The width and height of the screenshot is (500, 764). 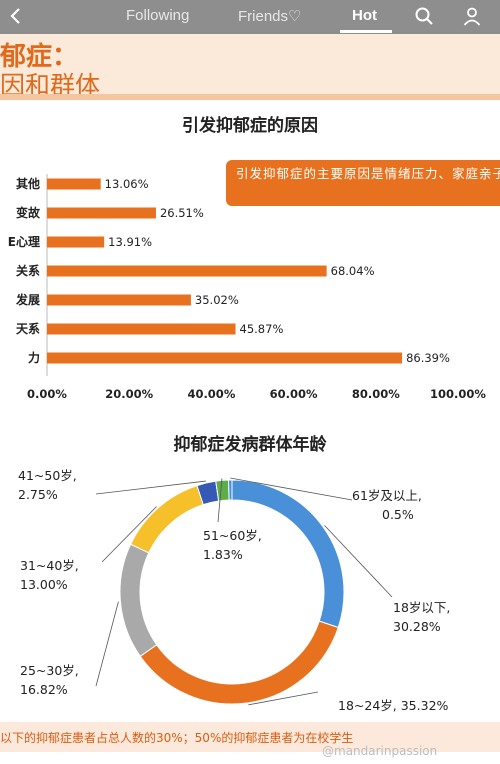 What do you see at coordinates (177, 738) in the screenshot?
I see `footer-text: 以下的抑郁症患者占总人数的30%；50%的抑郁症患者为在校学生` at bounding box center [177, 738].